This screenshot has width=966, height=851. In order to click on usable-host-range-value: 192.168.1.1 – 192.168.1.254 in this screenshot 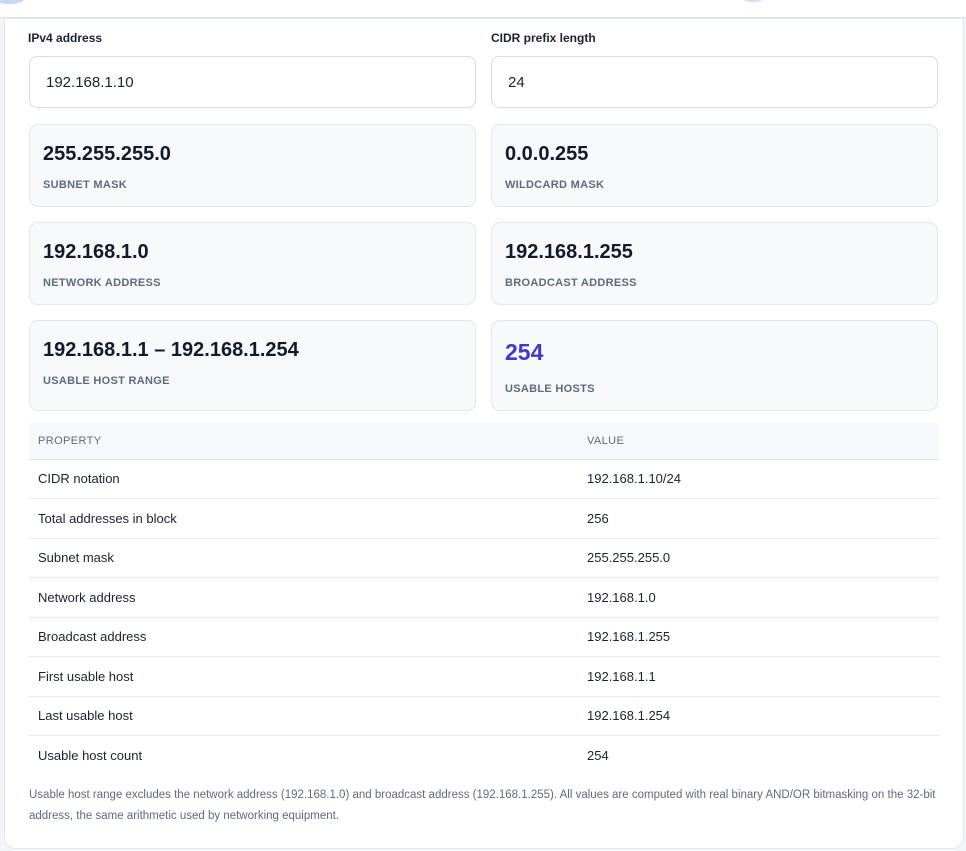, I will do `click(171, 350)`.